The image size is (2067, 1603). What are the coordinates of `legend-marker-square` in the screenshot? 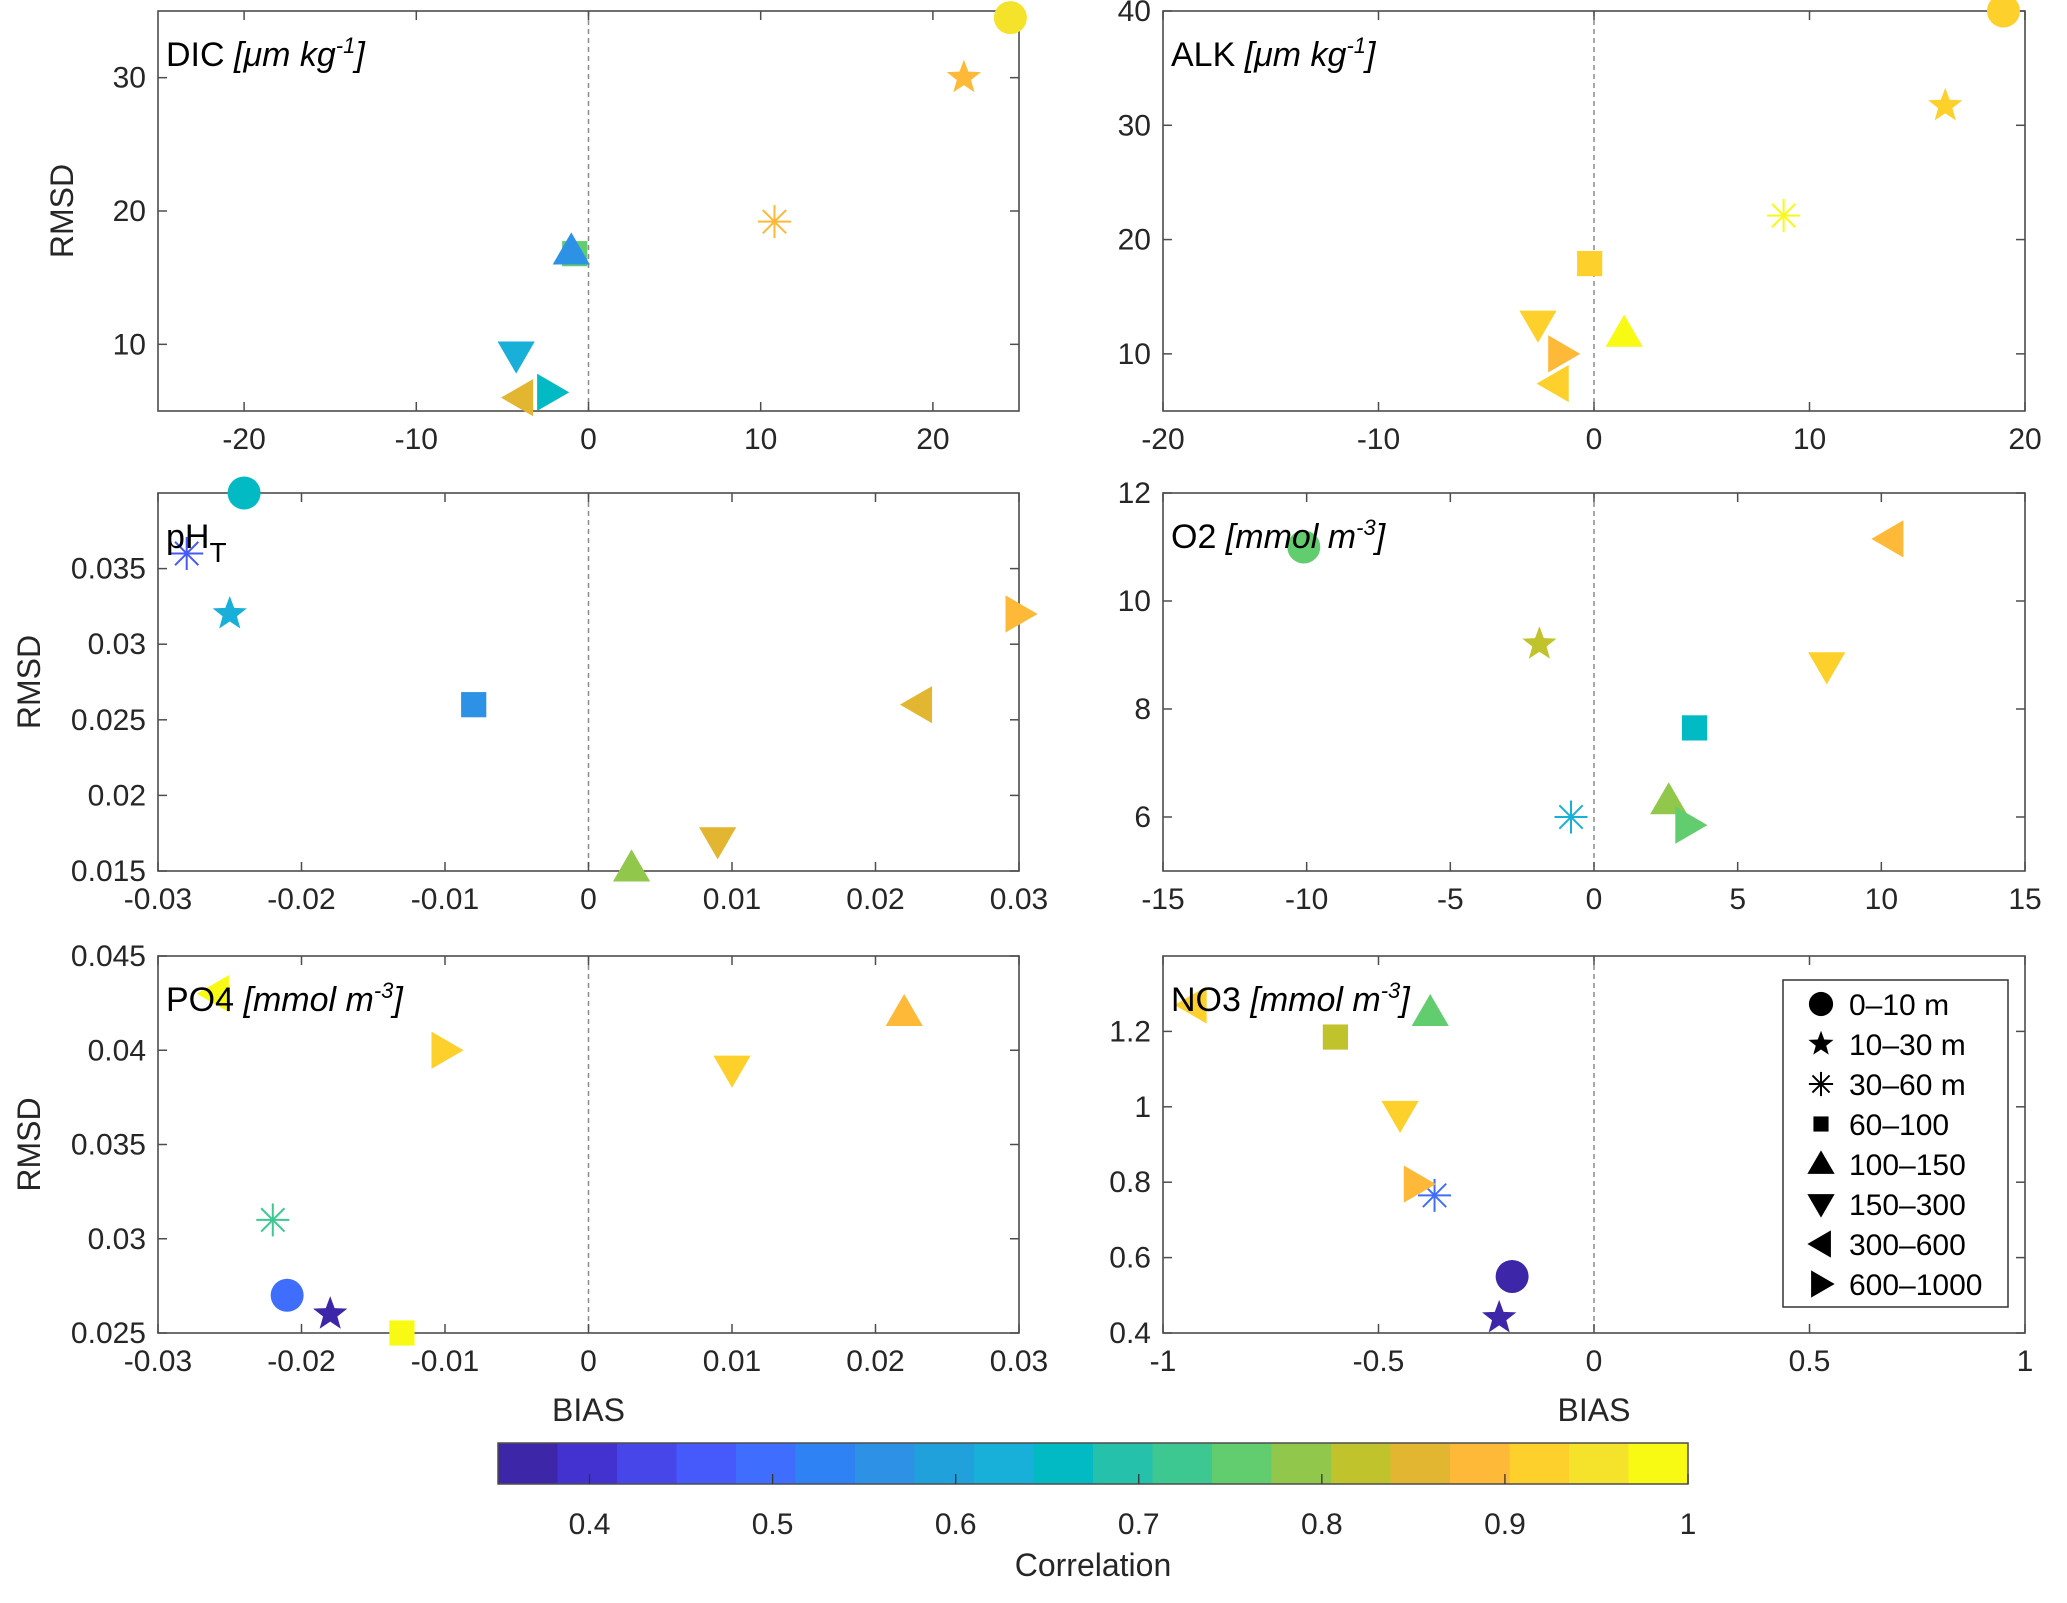 It's located at (1821, 1124).